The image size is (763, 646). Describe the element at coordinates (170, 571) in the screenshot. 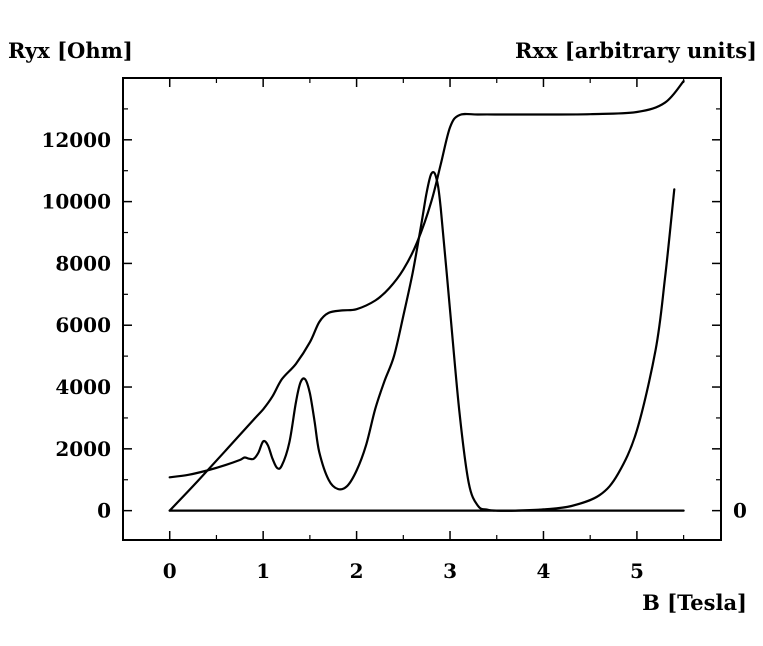

I see `x-tick-label: 0` at that location.